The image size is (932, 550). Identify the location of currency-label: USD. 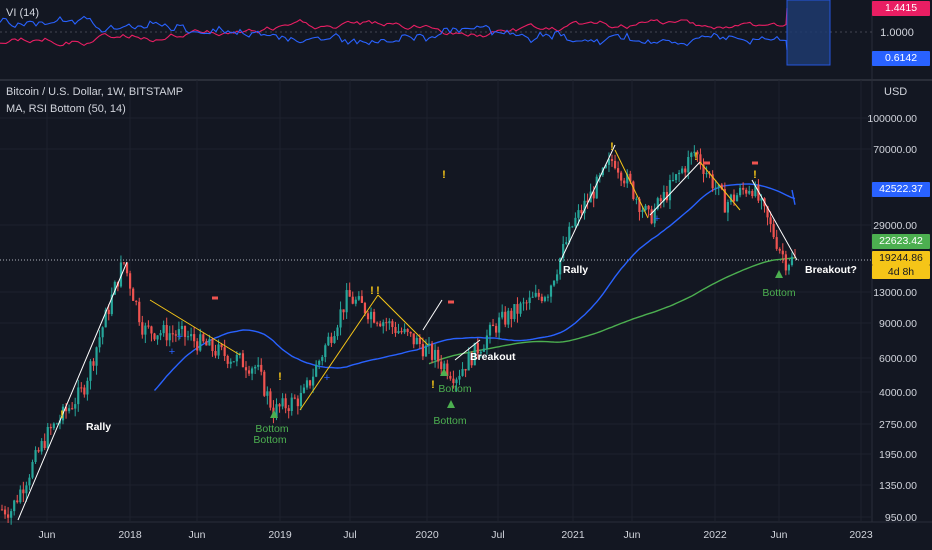
(896, 92).